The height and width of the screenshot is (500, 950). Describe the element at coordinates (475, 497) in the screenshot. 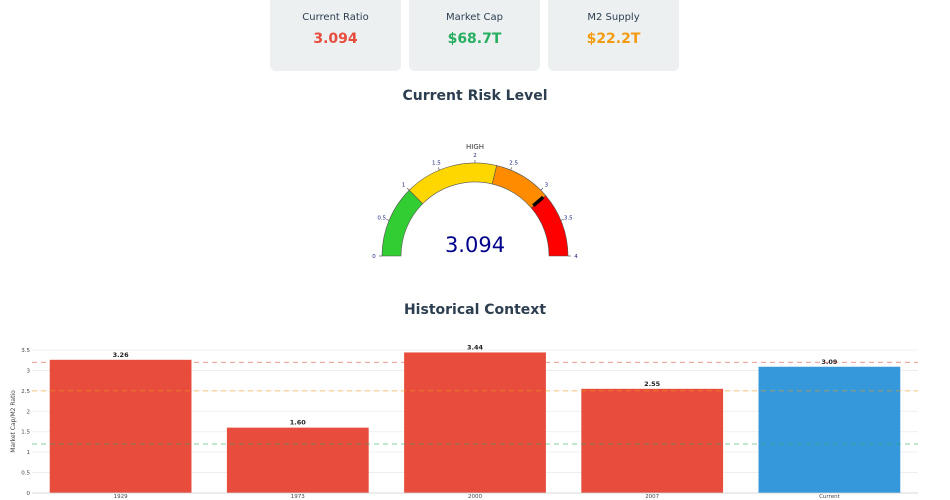

I see `x-tick-label: 2000` at that location.